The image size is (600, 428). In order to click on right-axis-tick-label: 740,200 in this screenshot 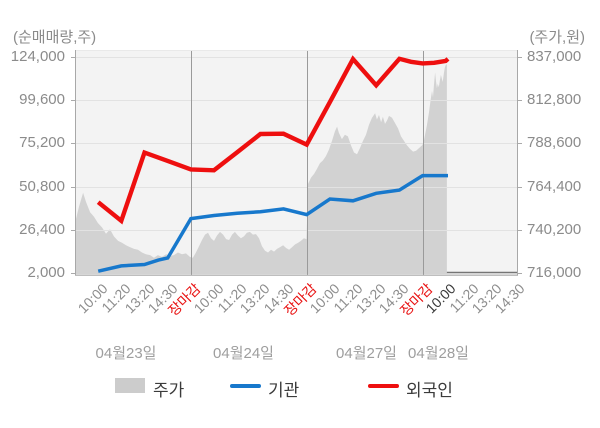, I will do `click(554, 229)`.